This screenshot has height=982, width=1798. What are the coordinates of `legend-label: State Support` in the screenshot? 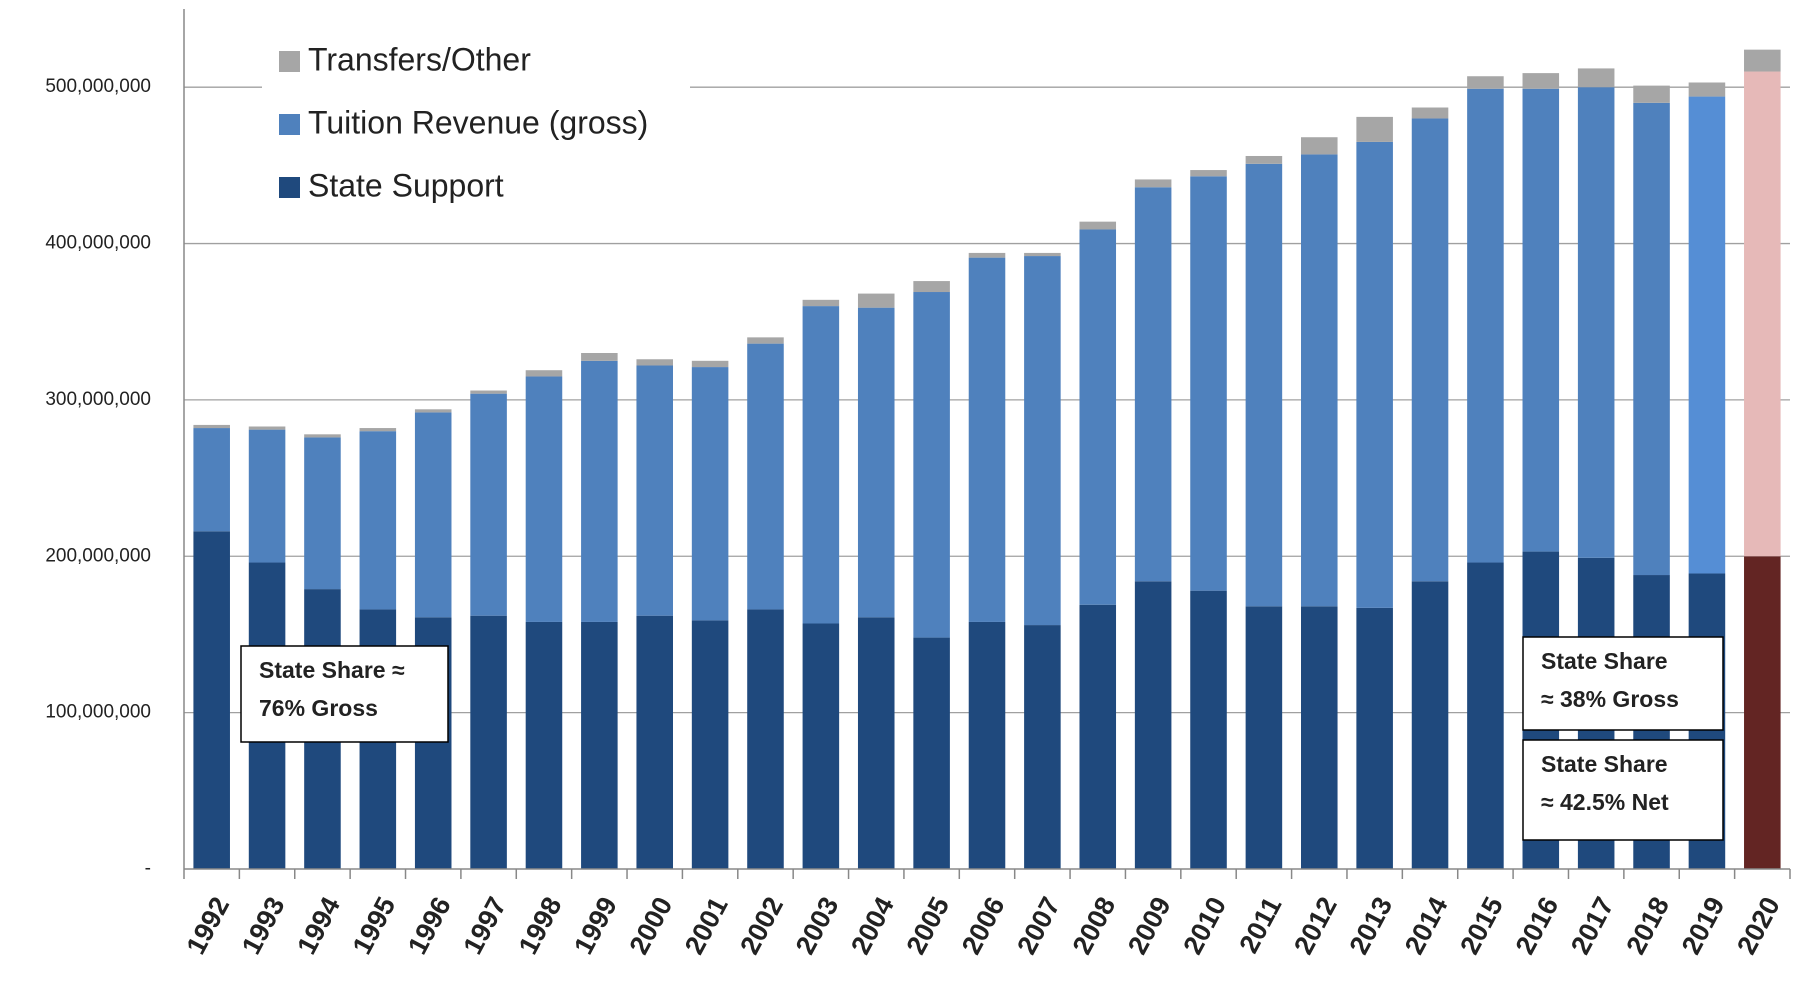 It's located at (406, 185).